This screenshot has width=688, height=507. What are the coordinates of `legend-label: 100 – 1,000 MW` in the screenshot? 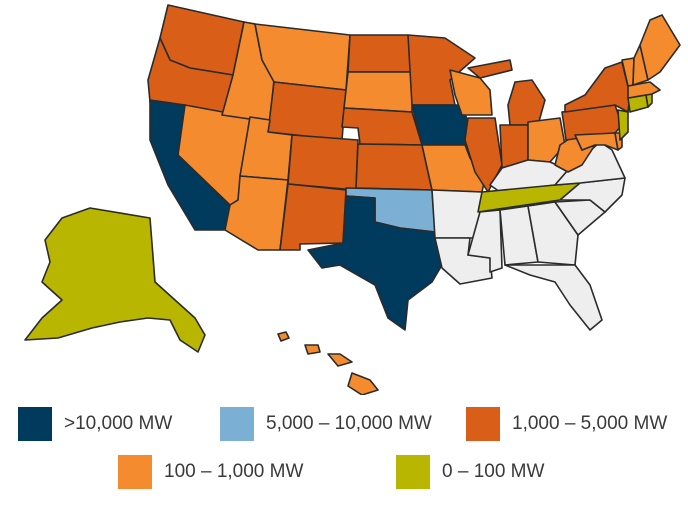 It's located at (234, 471).